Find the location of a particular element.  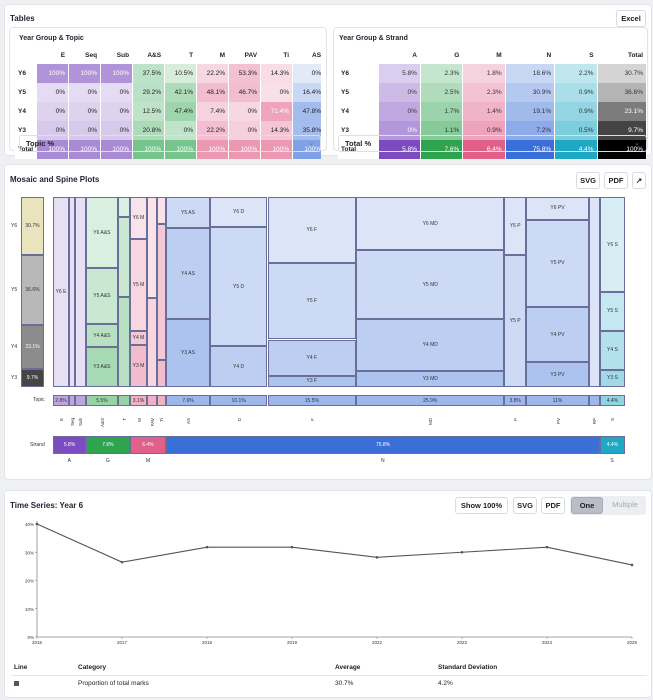

table-cell: 1.4% is located at coordinates (484, 111).